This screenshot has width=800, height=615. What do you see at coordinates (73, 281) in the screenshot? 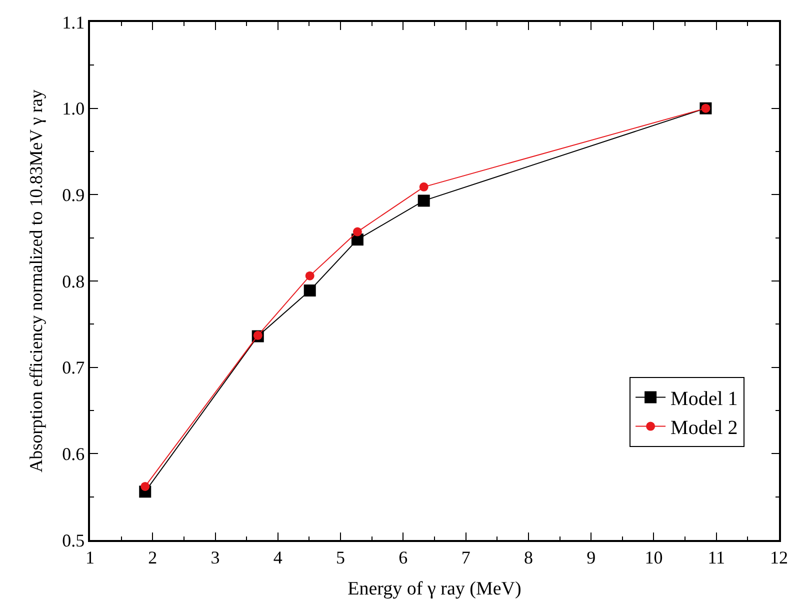
I see `y-tick-label: 0.8` at bounding box center [73, 281].